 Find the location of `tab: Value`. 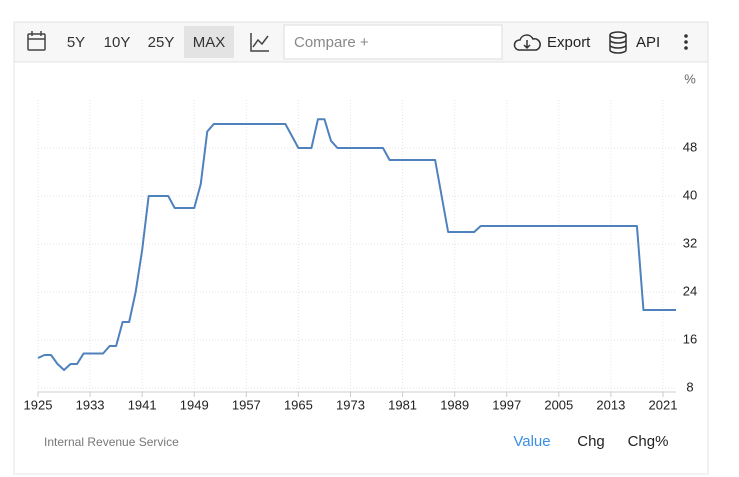

tab: Value is located at coordinates (531, 441).